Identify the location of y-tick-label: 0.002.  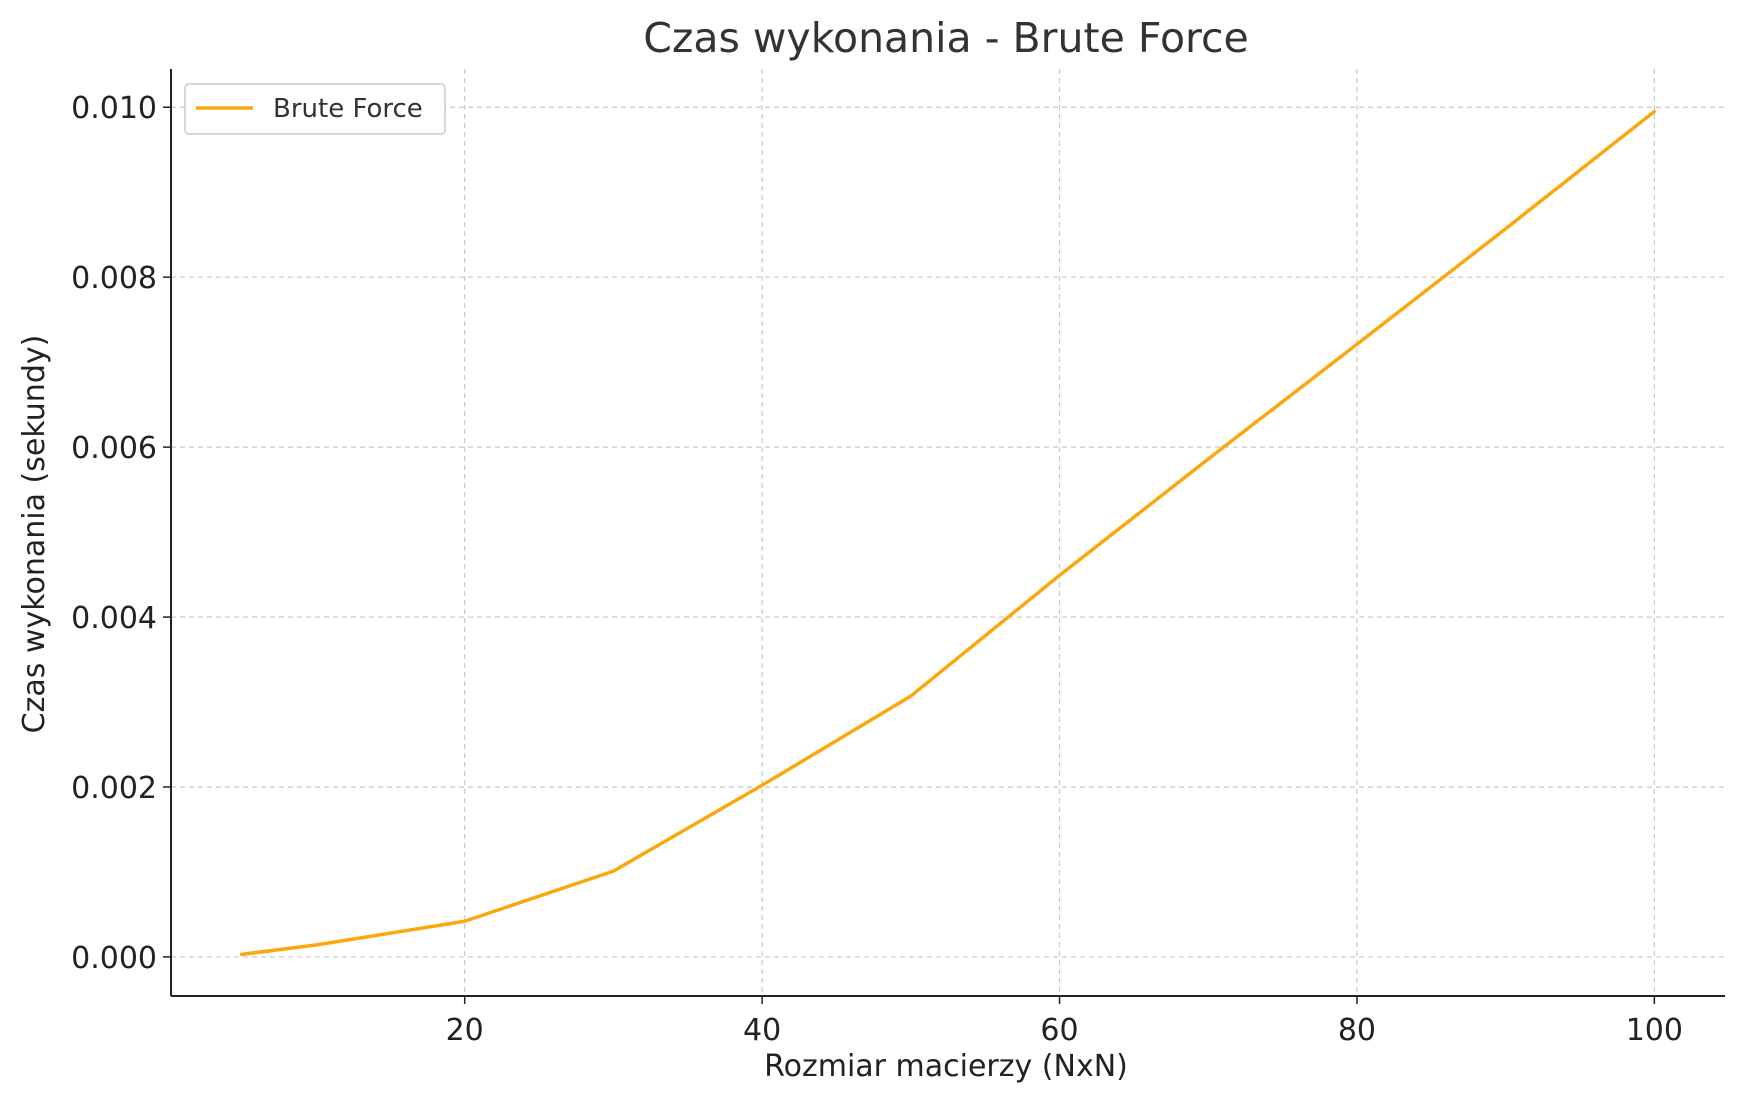
(114, 788).